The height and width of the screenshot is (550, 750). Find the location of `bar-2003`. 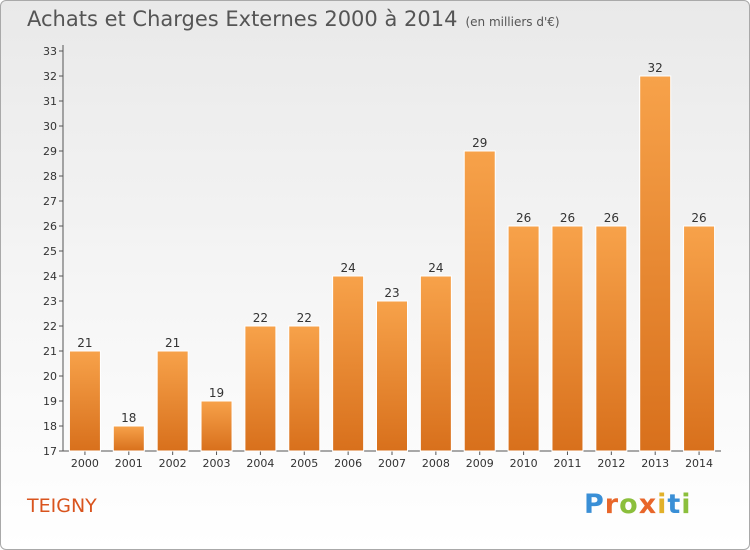

bar-2003 is located at coordinates (216, 426).